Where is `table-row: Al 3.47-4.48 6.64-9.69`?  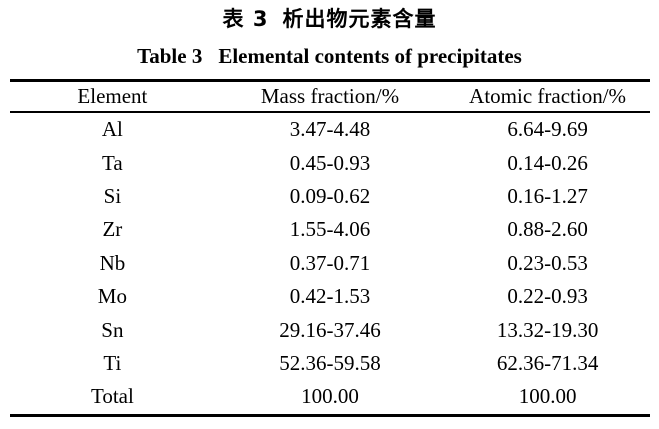
table-row: Al 3.47-4.48 6.64-9.69 is located at coordinates (330, 129).